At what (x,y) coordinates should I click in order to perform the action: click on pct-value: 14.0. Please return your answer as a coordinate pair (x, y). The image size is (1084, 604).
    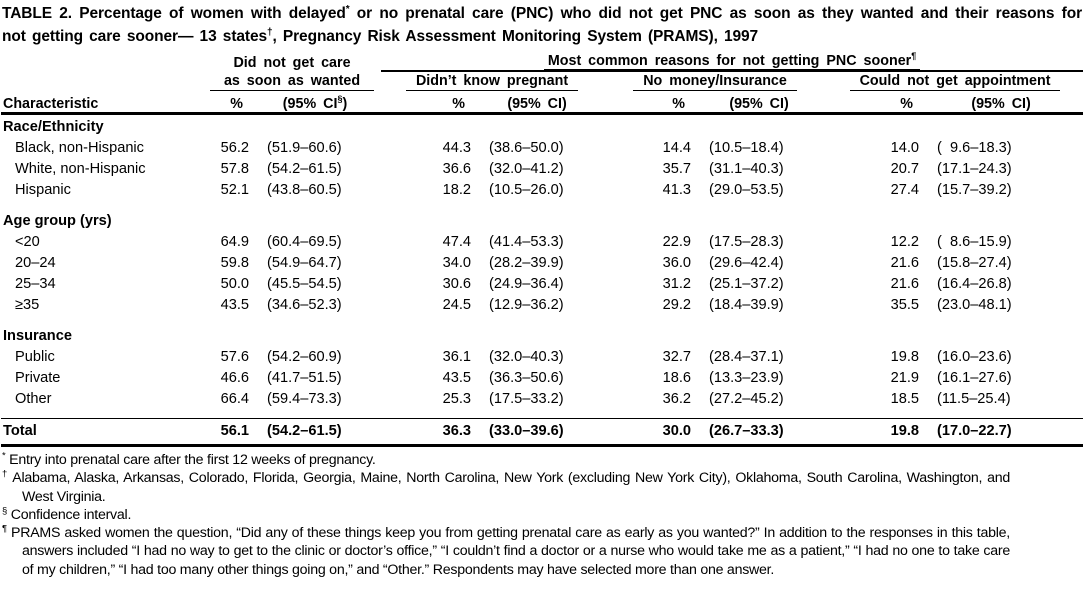
    Looking at the image, I should click on (905, 148).